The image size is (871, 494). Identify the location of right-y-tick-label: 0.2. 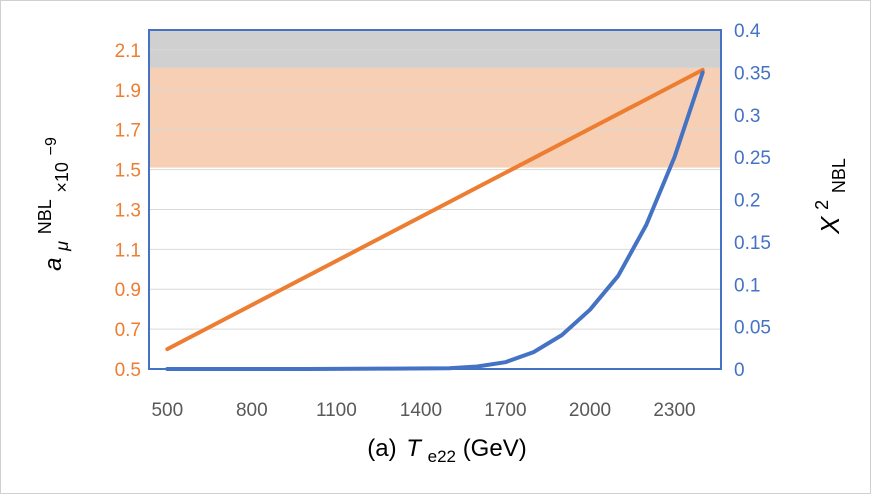
(747, 201).